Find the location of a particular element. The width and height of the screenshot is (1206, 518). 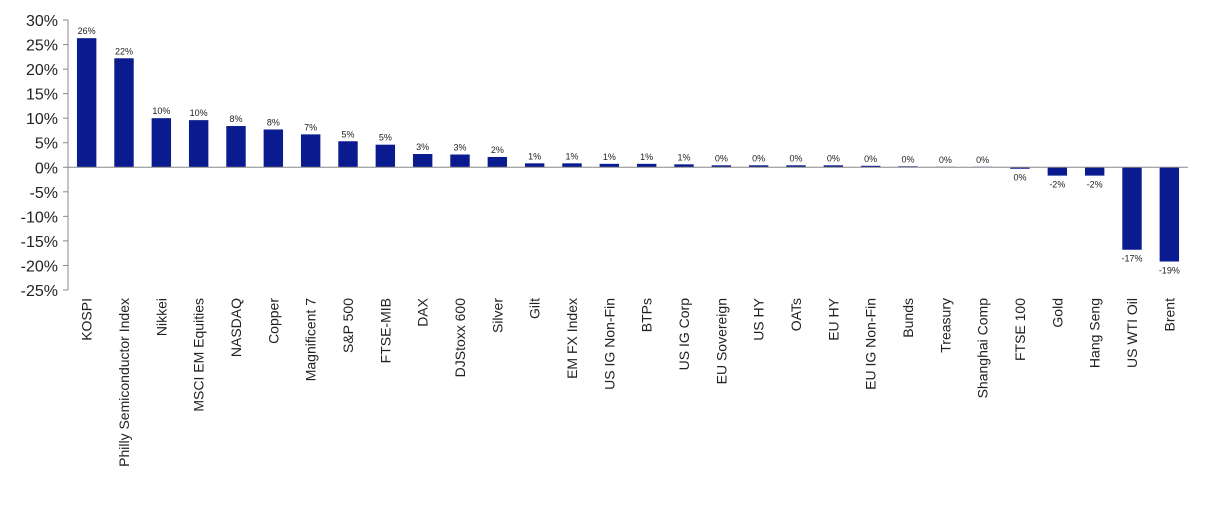

value-label: -17% is located at coordinates (1131, 259).